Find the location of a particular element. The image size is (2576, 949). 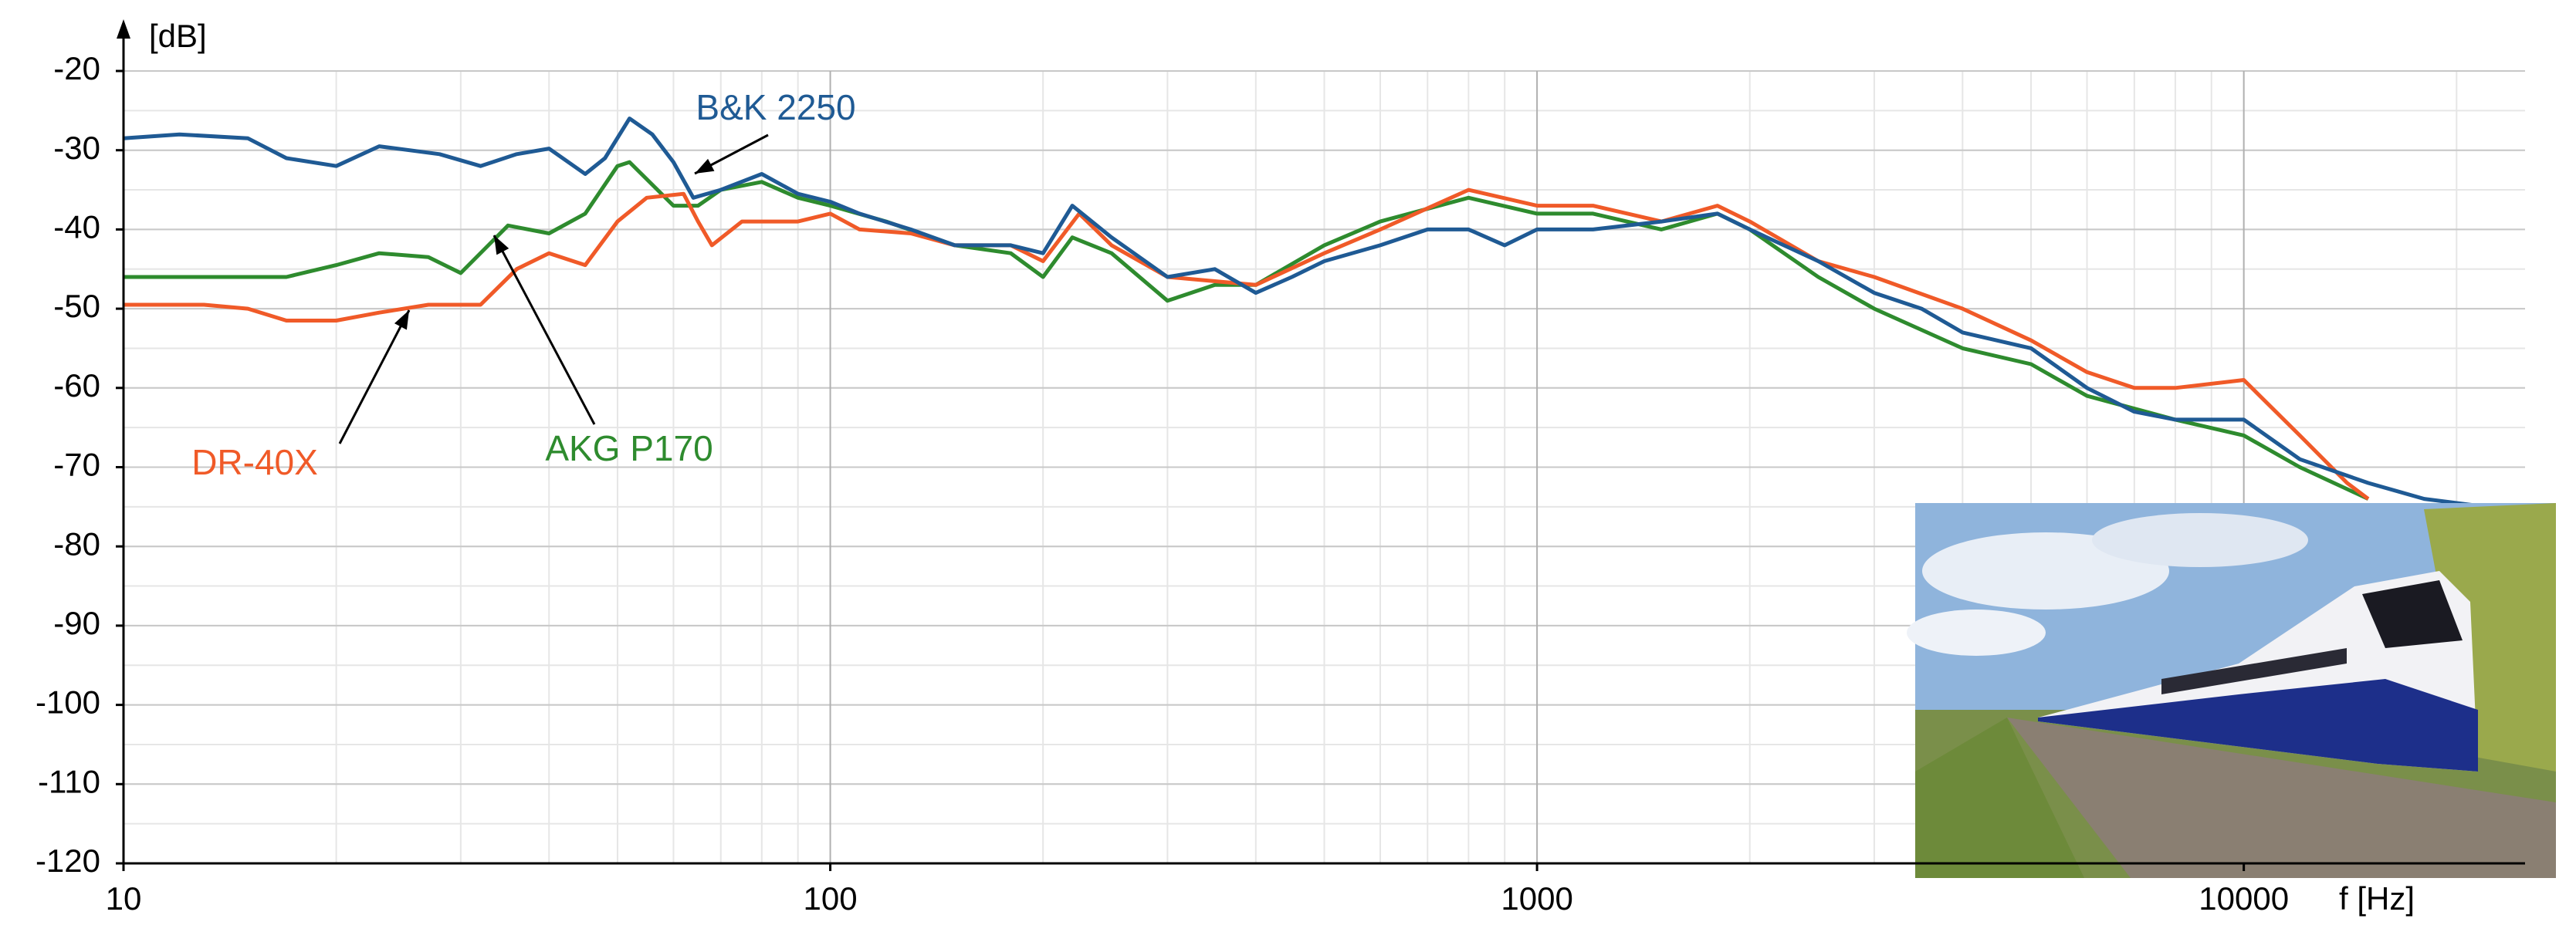

y-tick-label: -30 is located at coordinates (76, 148).